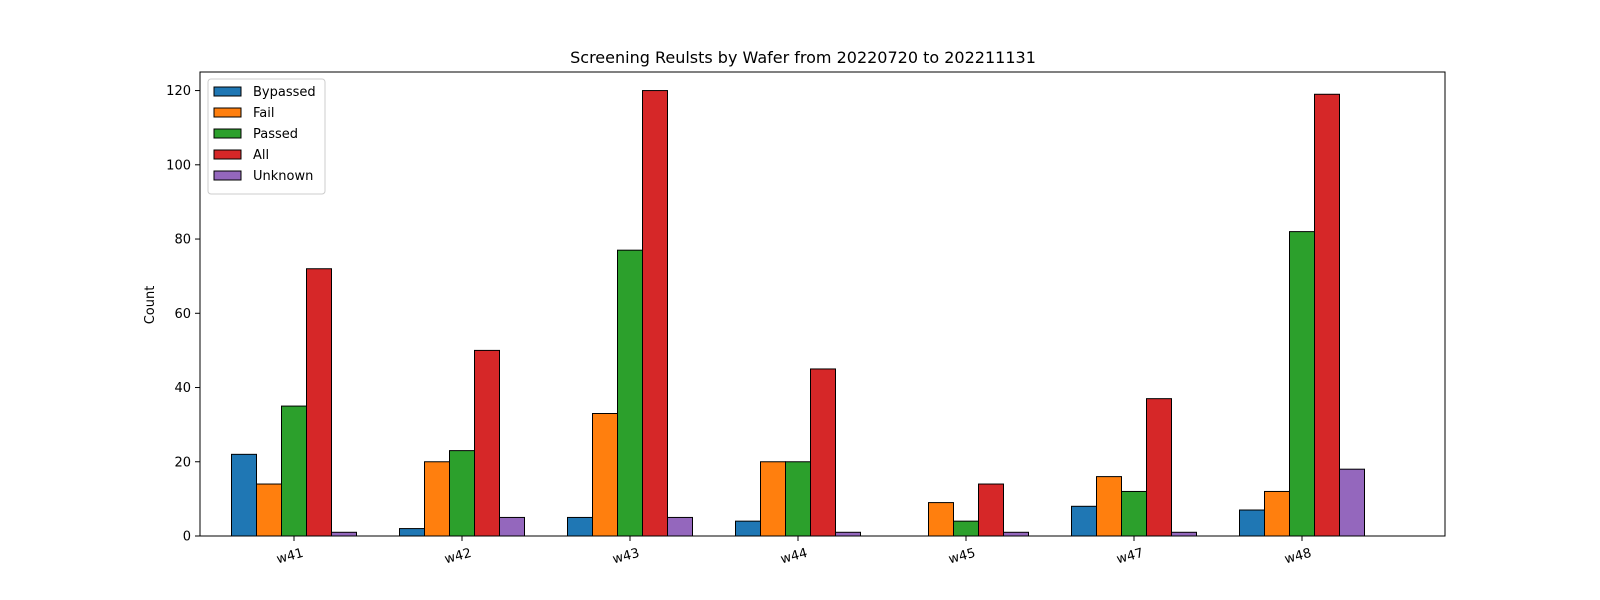 The image size is (1600, 600). I want to click on bar-bypassed-w44, so click(748, 528).